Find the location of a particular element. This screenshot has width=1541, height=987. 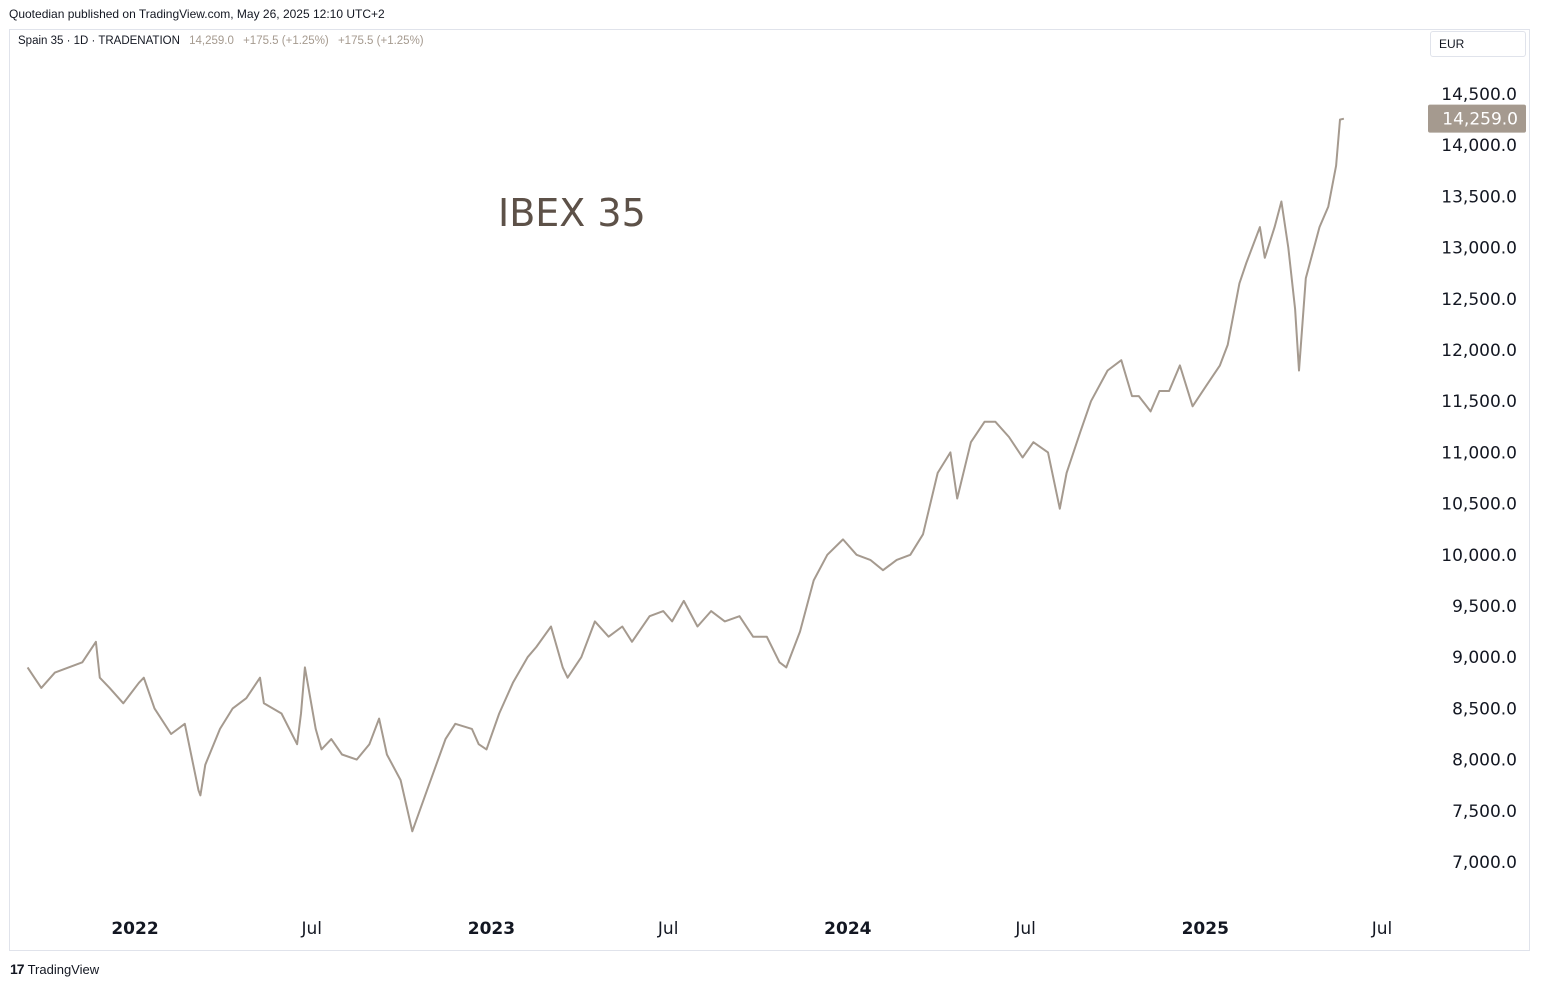

y-tick-label: 14,000.0 is located at coordinates (1479, 146).